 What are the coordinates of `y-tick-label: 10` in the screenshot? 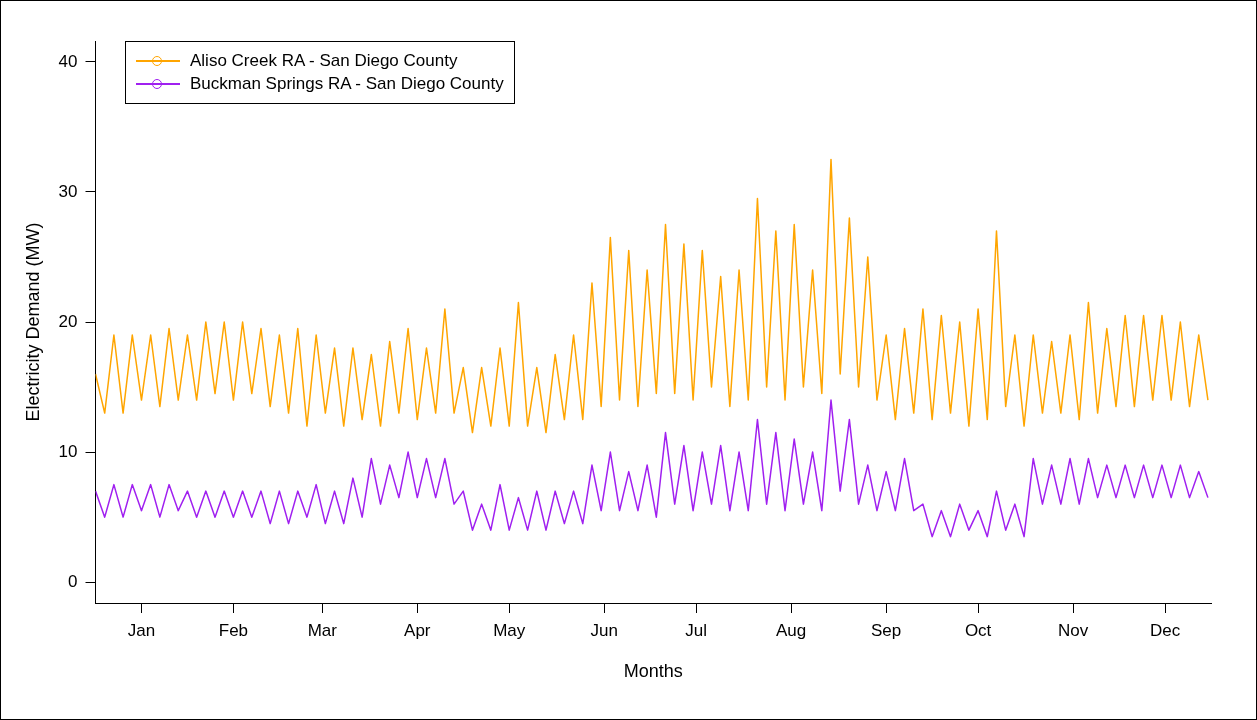 It's located at (68, 451).